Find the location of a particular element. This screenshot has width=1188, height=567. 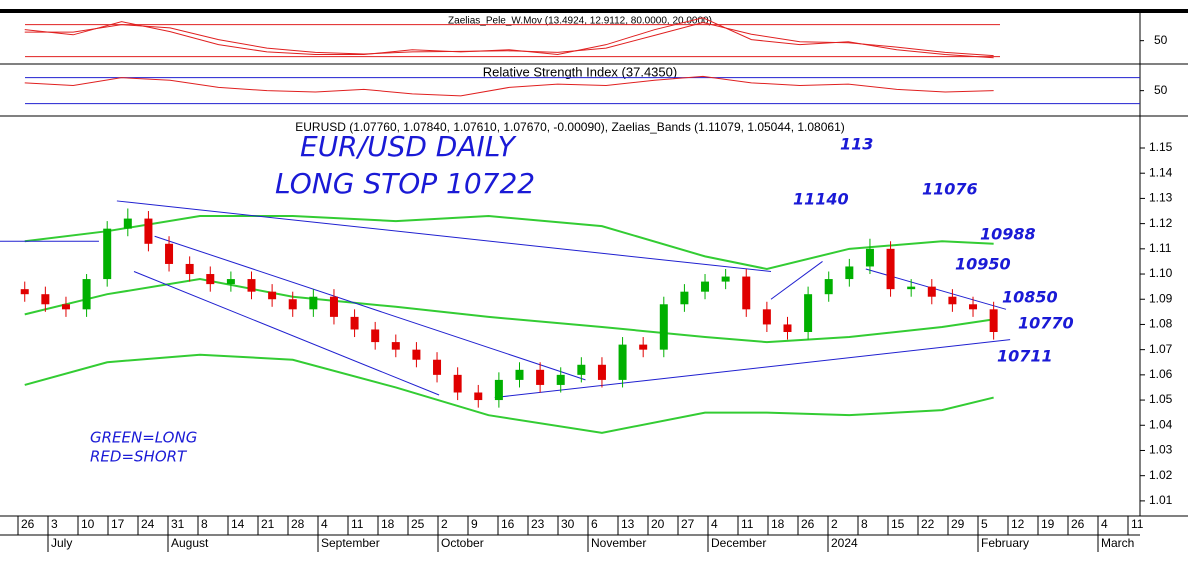

x-tick-label: 23 is located at coordinates (538, 524).